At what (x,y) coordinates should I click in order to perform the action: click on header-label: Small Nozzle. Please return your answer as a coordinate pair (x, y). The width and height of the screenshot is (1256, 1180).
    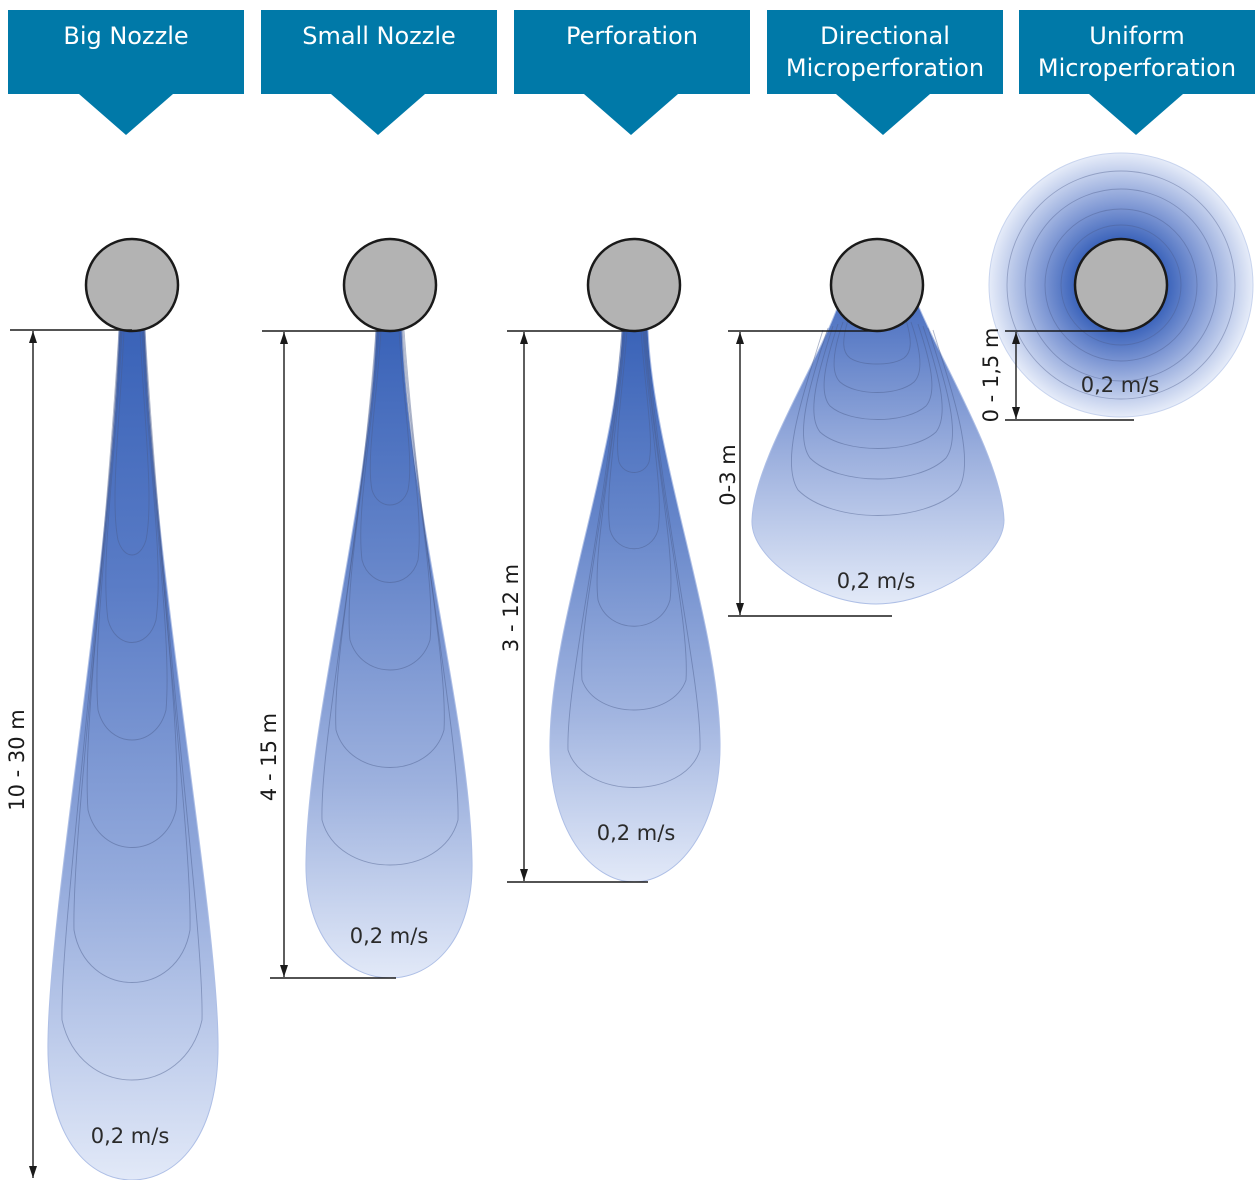
    Looking at the image, I should click on (379, 36).